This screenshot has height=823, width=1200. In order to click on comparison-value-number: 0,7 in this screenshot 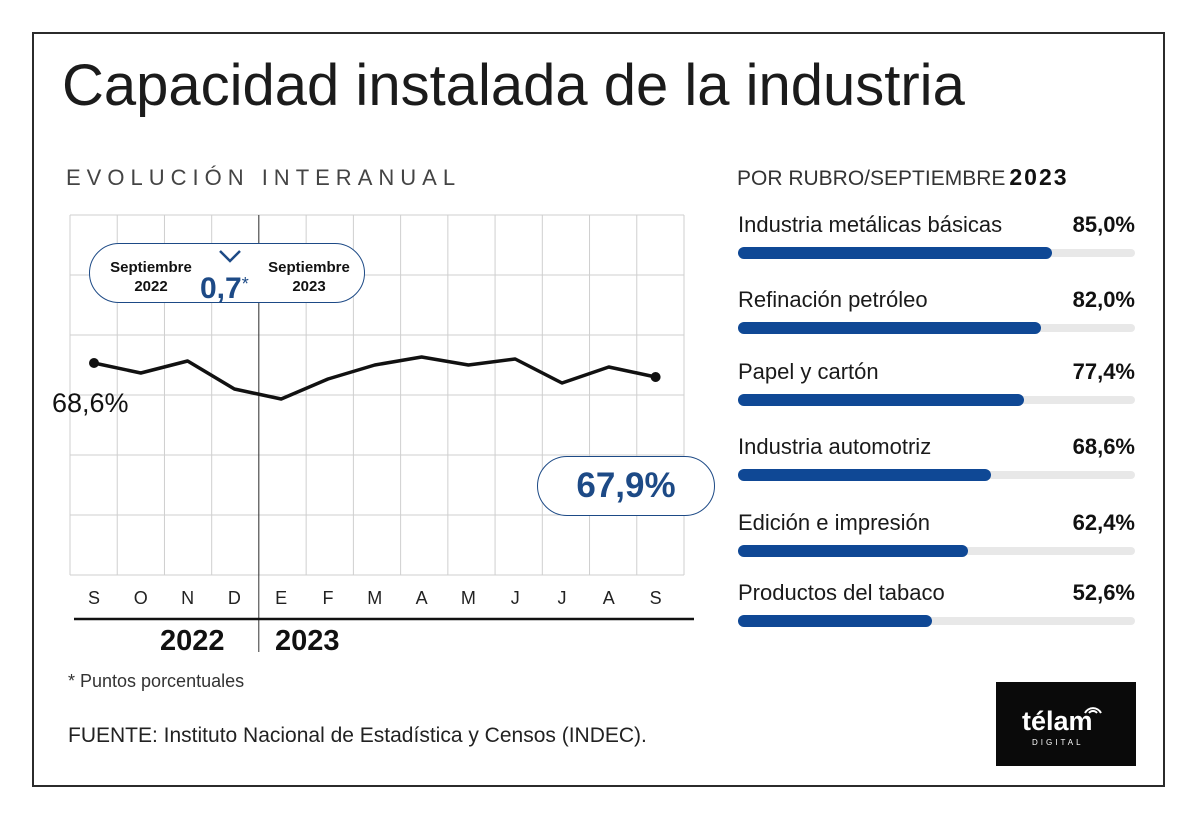, I will do `click(221, 288)`.